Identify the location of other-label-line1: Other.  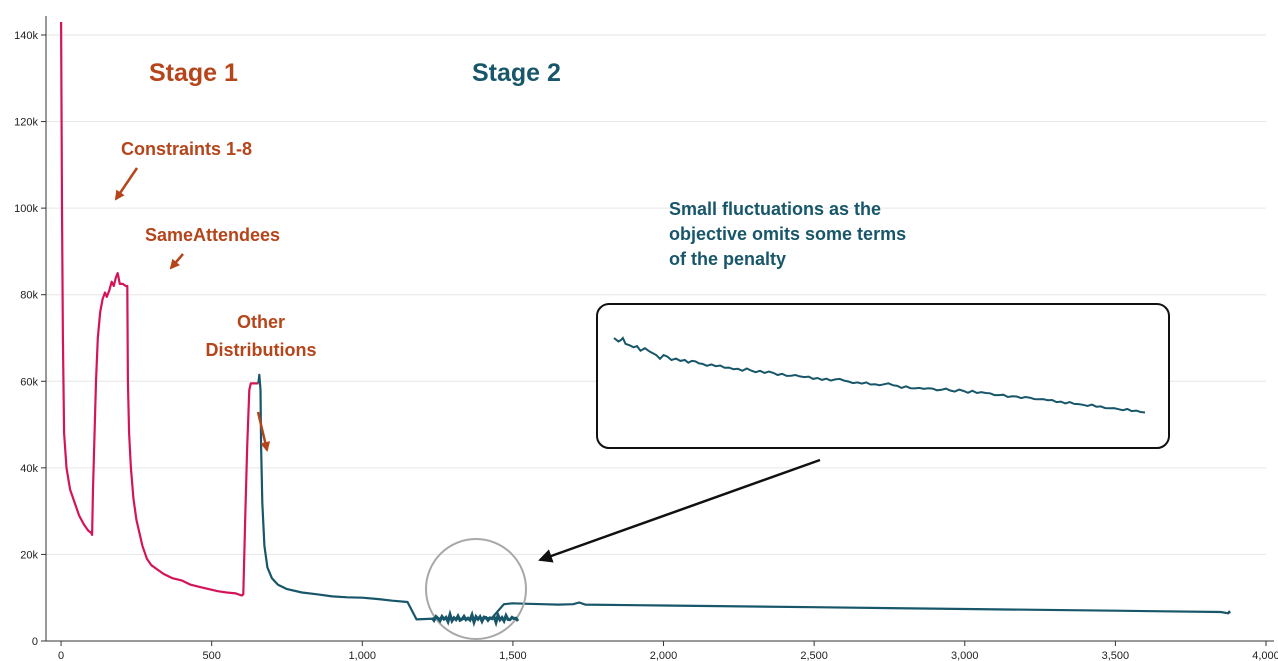
(261, 322).